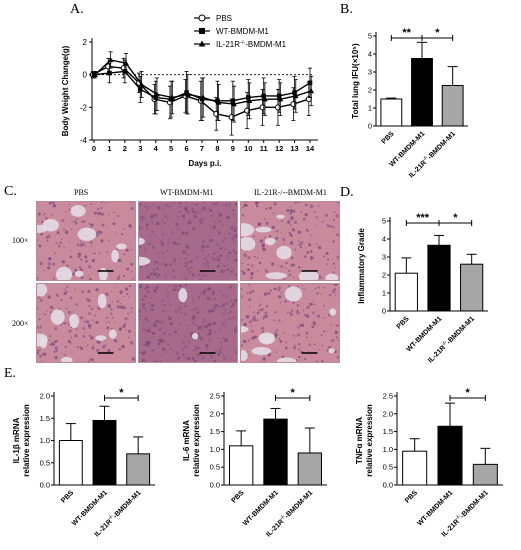 This screenshot has height=550, width=521. Describe the element at coordinates (347, 192) in the screenshot. I see `panel-label-d: D.` at that location.